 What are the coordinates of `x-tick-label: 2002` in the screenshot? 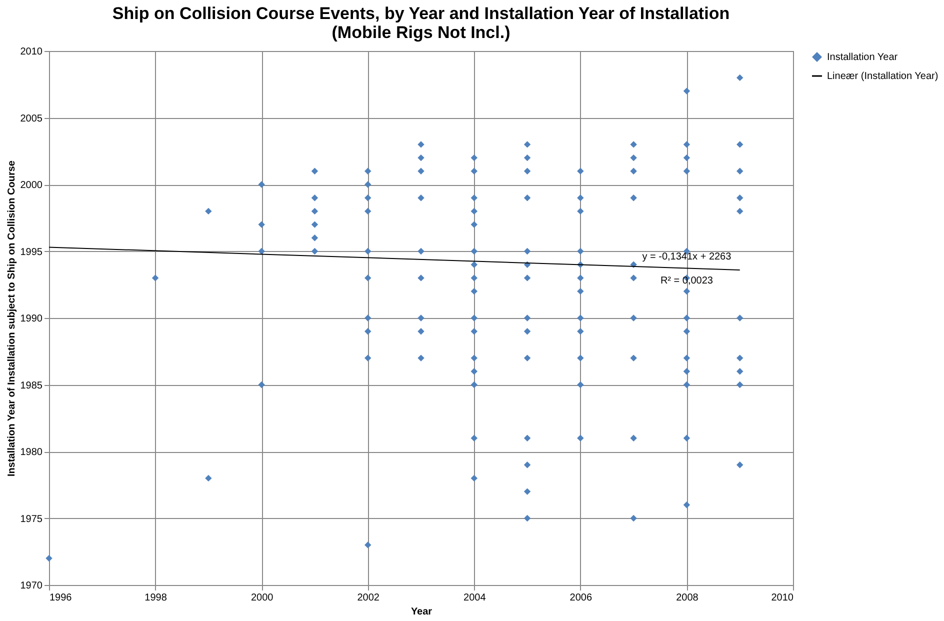 It's located at (368, 598).